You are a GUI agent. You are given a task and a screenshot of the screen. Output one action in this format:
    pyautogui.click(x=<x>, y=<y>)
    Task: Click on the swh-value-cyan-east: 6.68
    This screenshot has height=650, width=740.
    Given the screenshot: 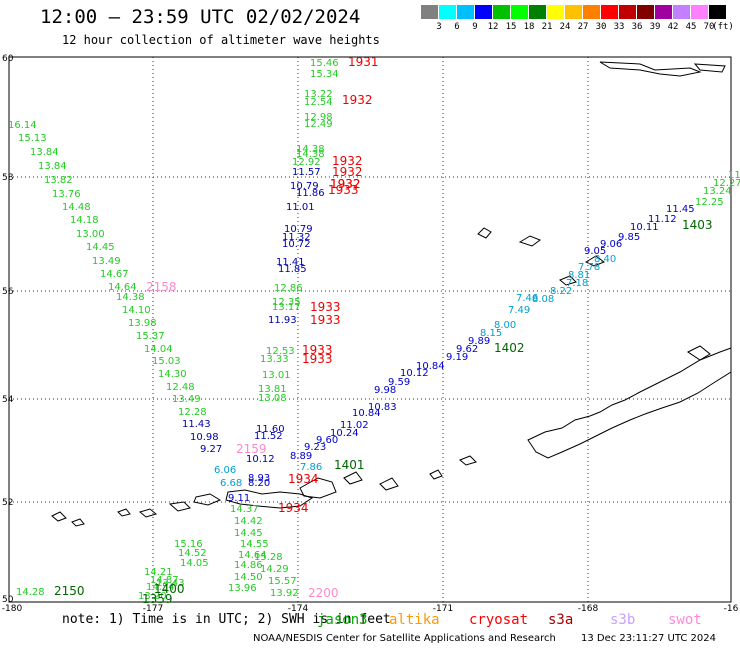 What is the action you would take?
    pyautogui.click(x=231, y=483)
    